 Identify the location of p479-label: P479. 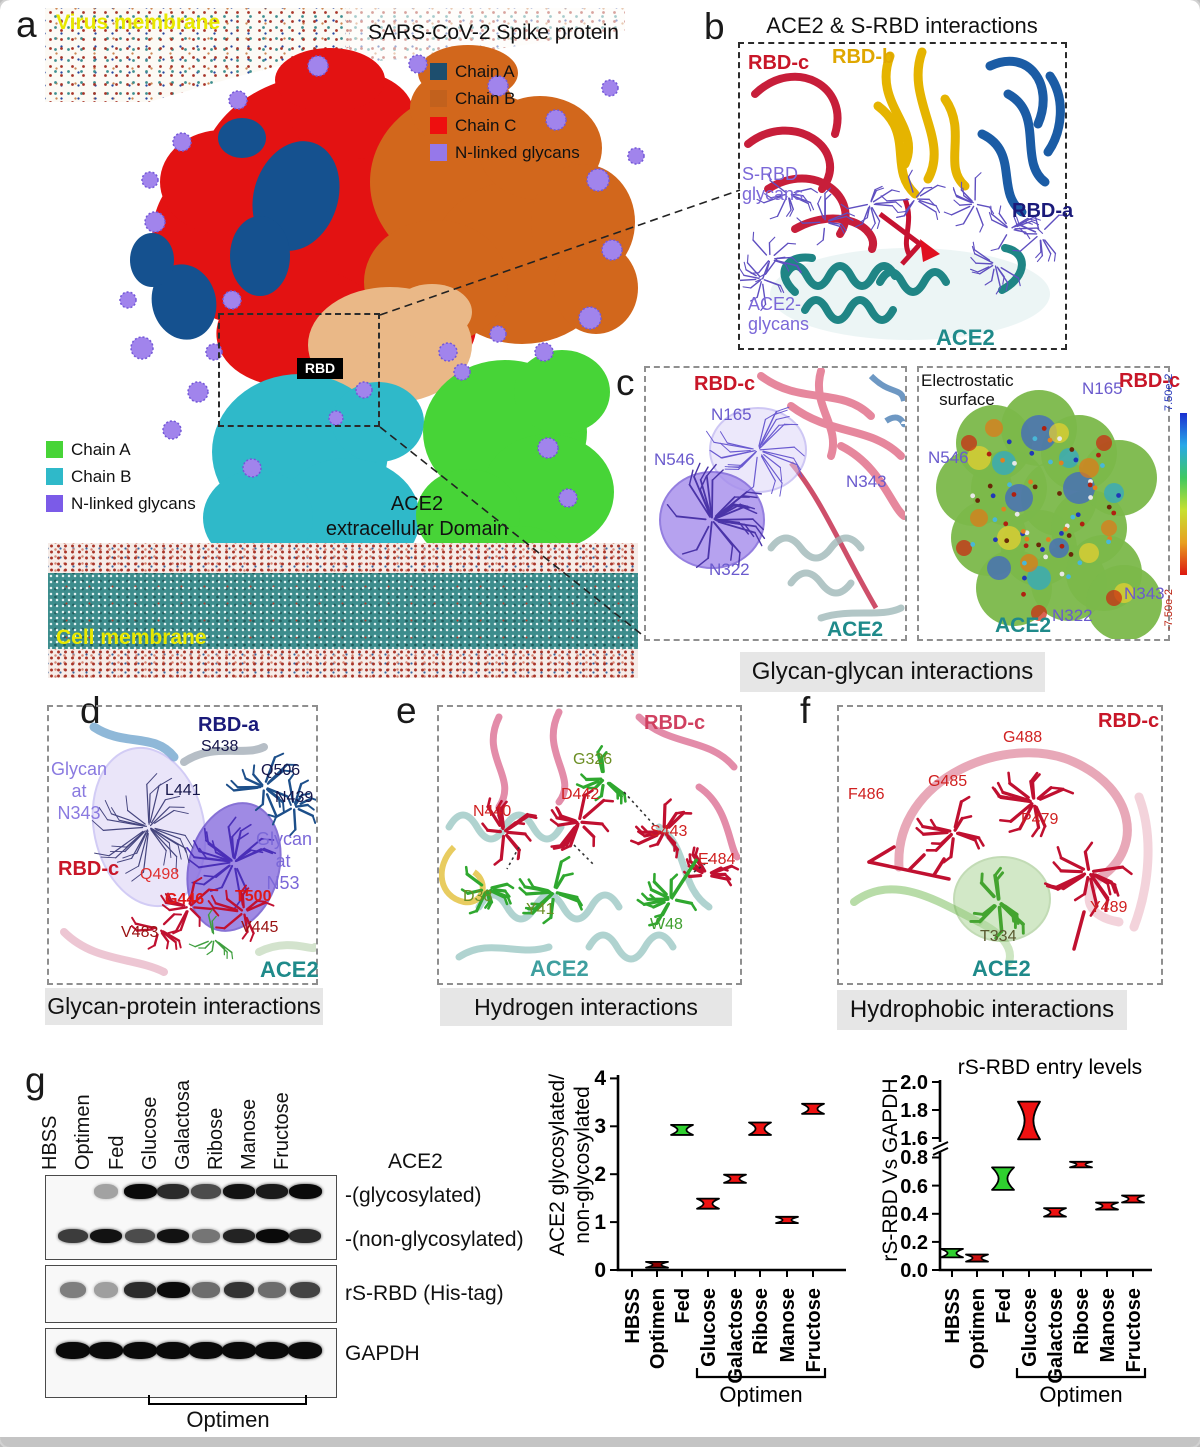
(1040, 819).